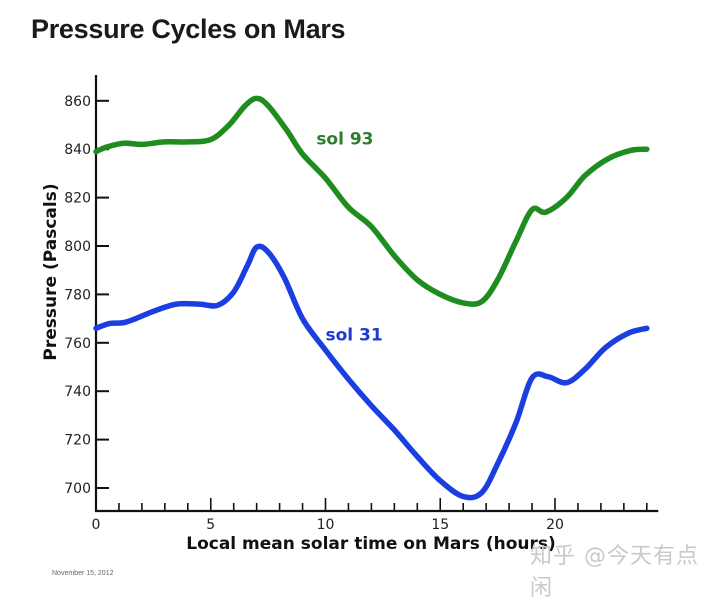  I want to click on y-tick-label: 860, so click(77, 102).